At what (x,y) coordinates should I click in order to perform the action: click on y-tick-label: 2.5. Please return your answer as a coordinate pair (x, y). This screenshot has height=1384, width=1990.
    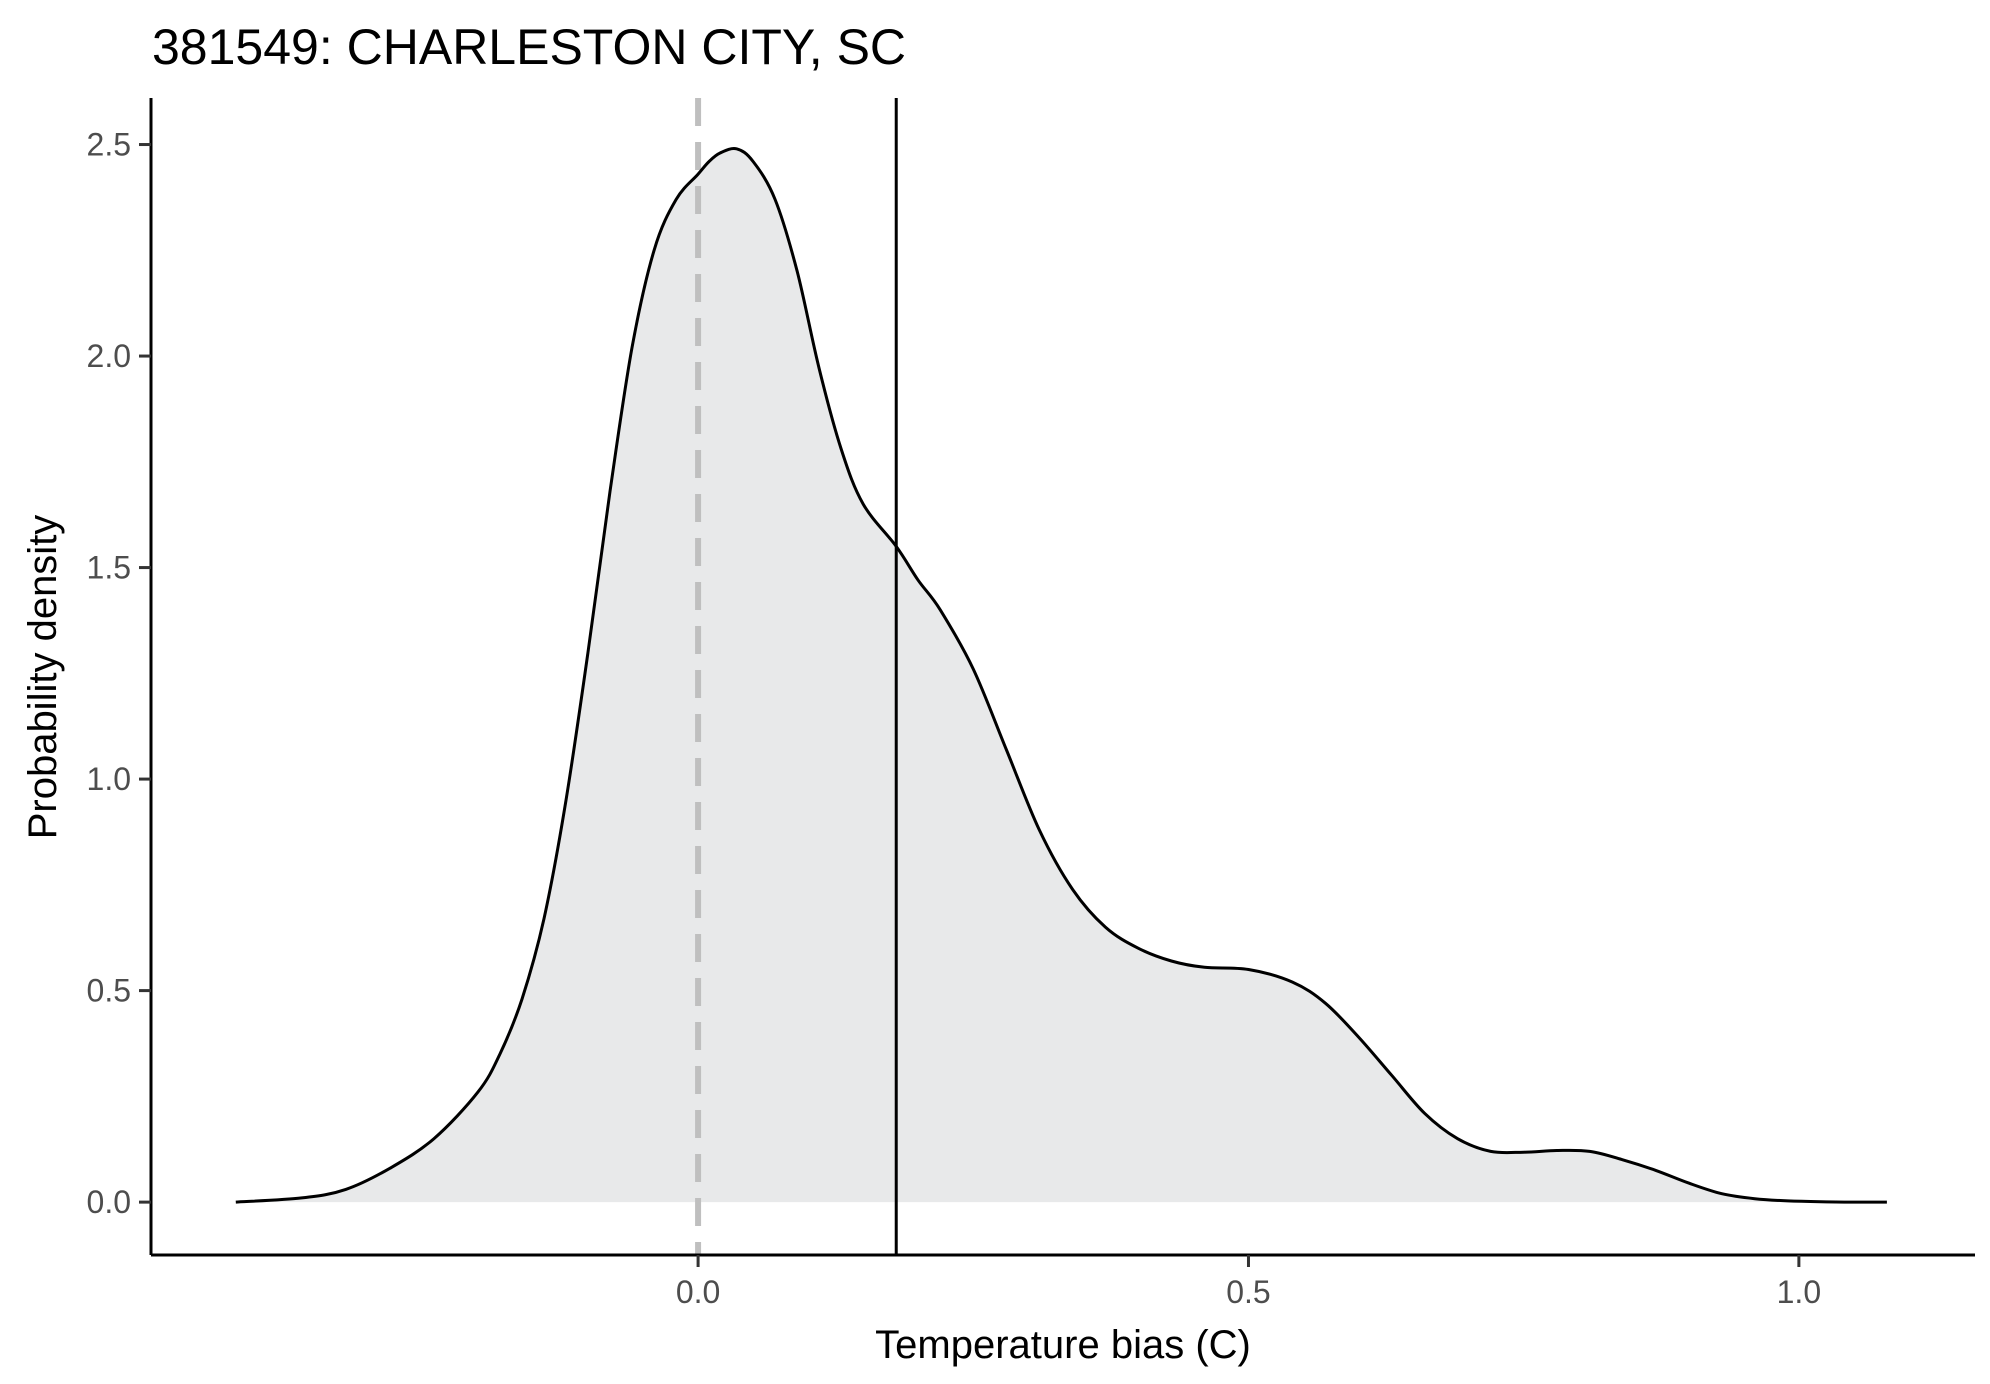
    Looking at the image, I should click on (109, 145).